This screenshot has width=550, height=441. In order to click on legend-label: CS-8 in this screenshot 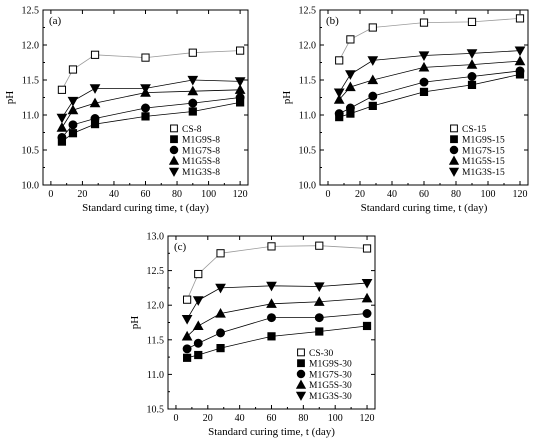, I will do `click(192, 130)`.